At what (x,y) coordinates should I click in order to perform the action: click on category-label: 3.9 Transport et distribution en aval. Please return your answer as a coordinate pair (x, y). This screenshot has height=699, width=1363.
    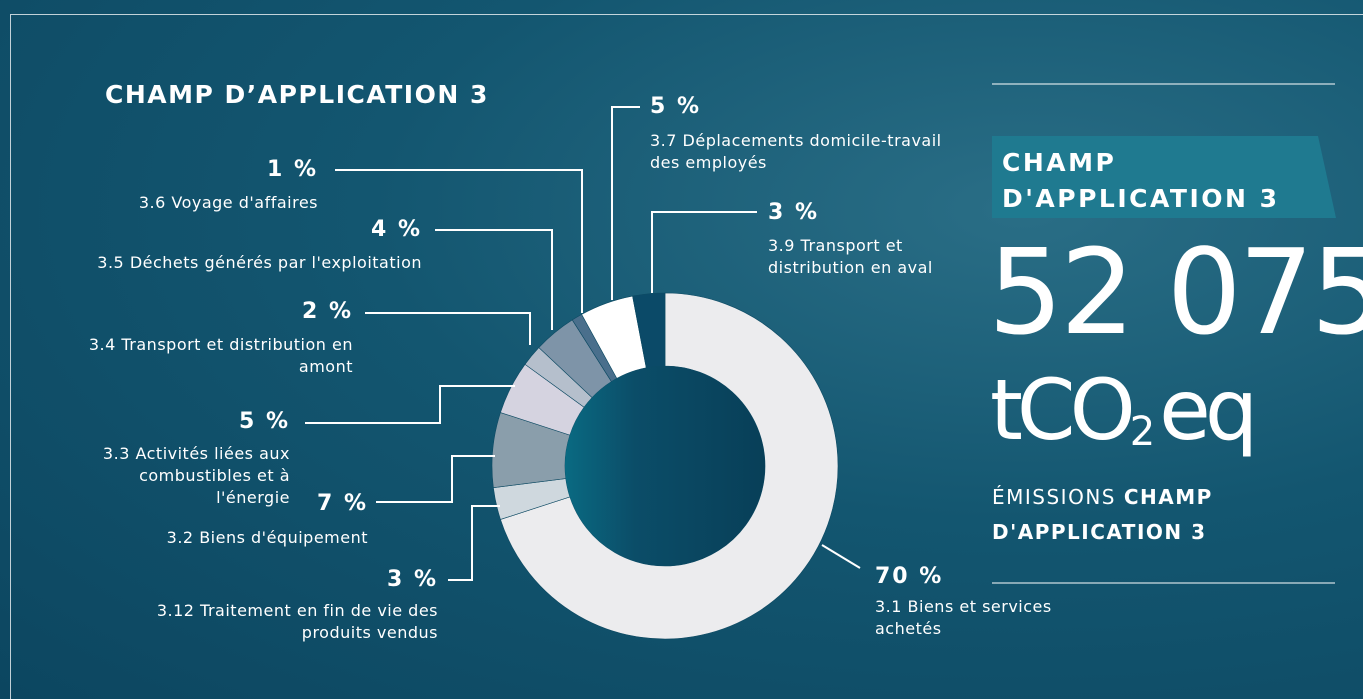
    Looking at the image, I should click on (850, 256).